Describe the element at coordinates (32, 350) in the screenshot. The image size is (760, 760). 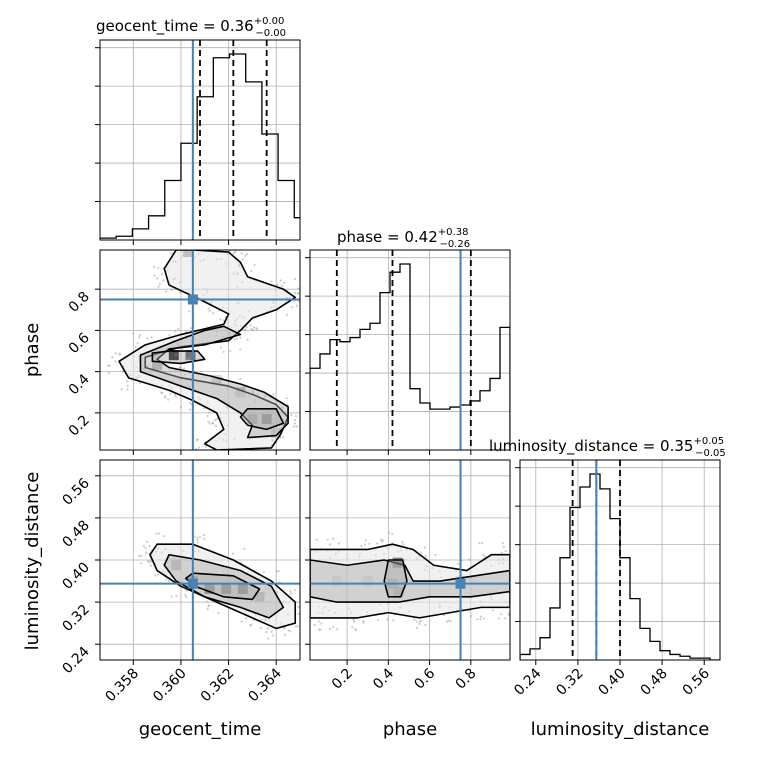
I see `y-axis-title-phase: phase` at that location.